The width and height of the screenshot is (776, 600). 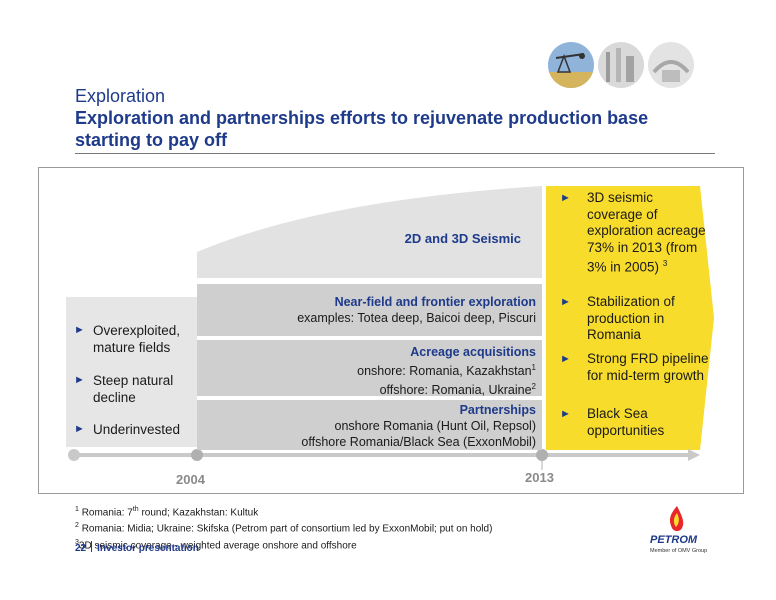 What do you see at coordinates (542, 455) in the screenshot?
I see `timeline-marker-2013` at bounding box center [542, 455].